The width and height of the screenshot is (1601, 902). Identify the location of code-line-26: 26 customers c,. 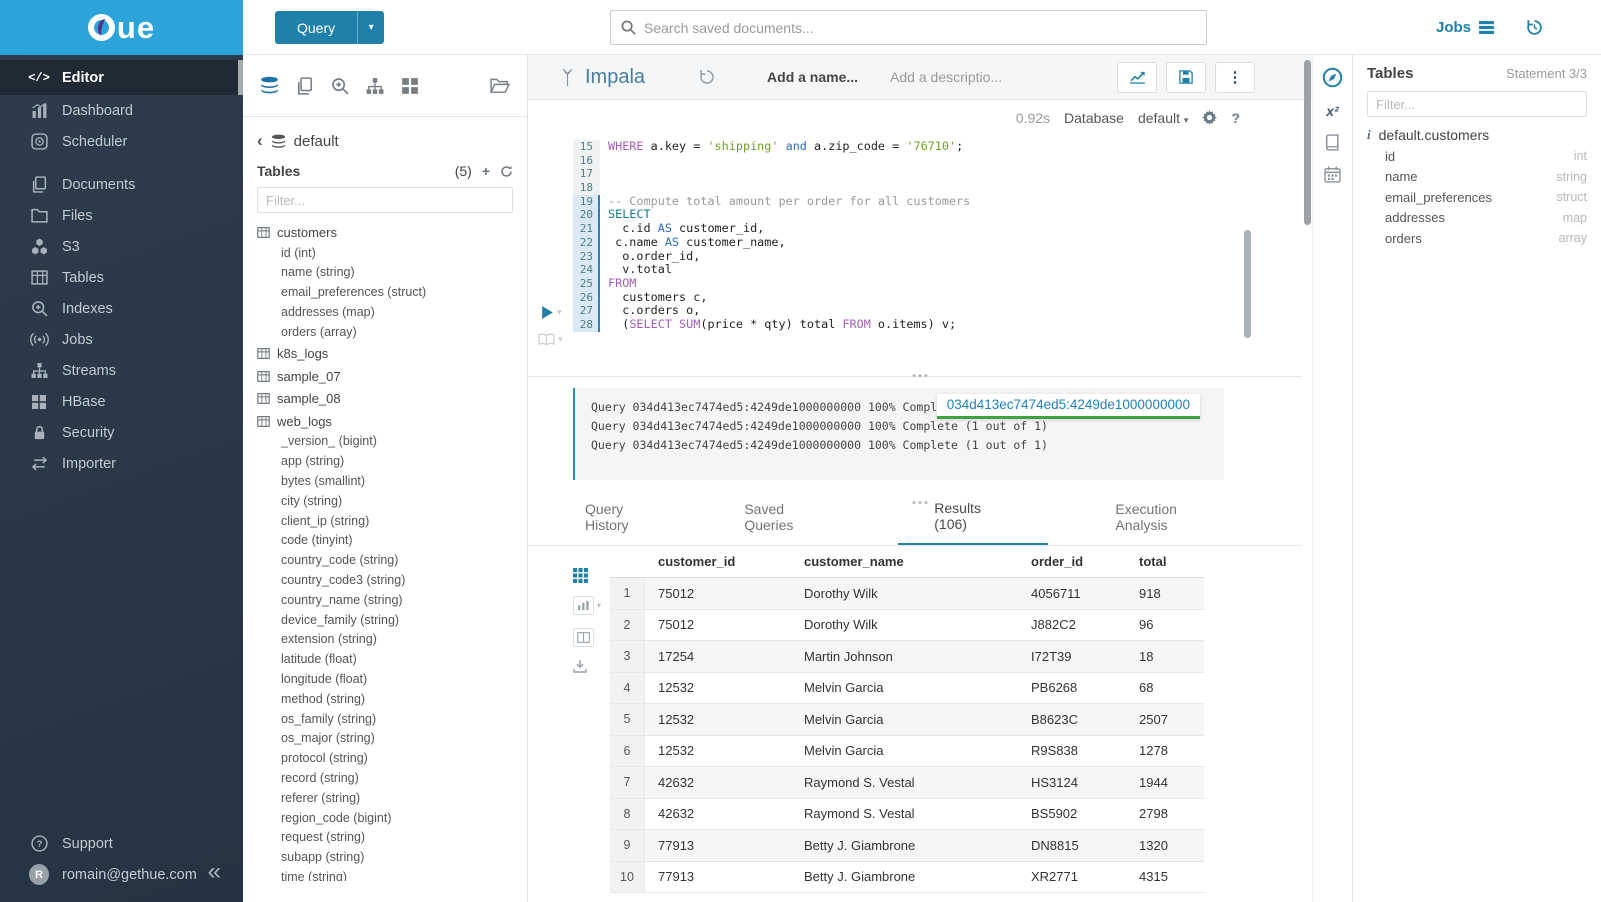
(902, 297).